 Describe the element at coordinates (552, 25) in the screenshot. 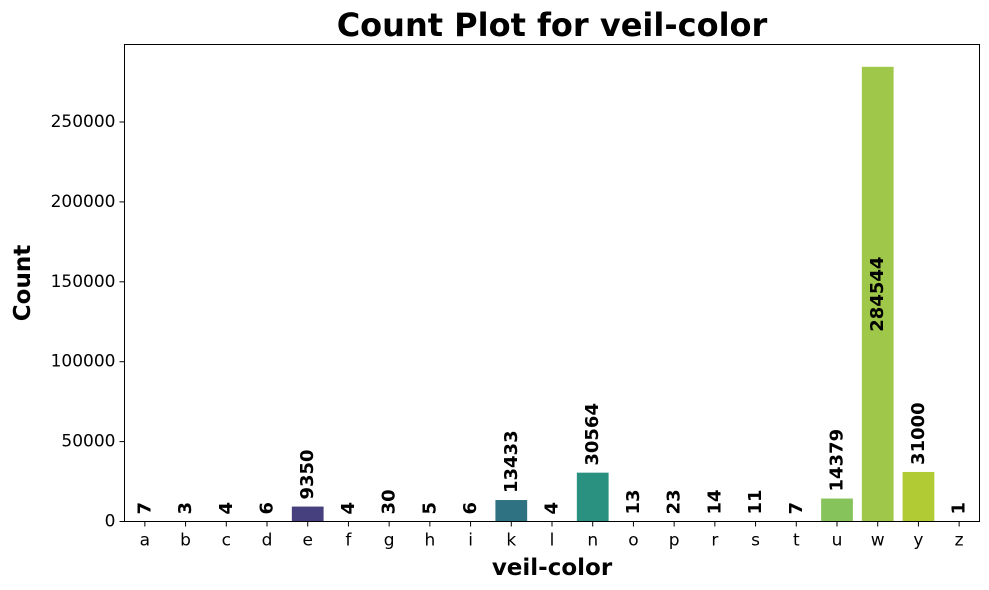

I see `chart-title: Count Plot for veil-color` at that location.